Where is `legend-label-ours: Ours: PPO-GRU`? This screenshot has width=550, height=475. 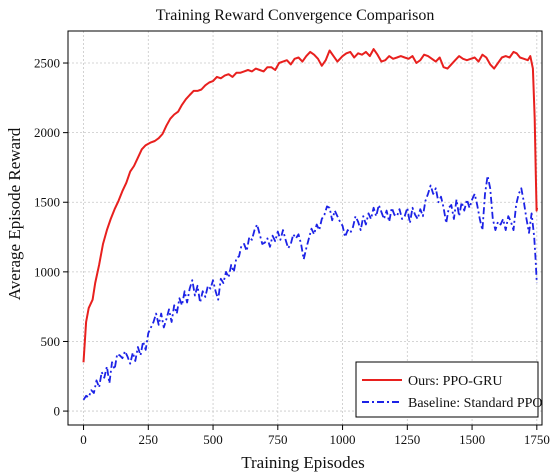
legend-label-ours: Ours: PPO-GRU is located at coordinates (455, 381).